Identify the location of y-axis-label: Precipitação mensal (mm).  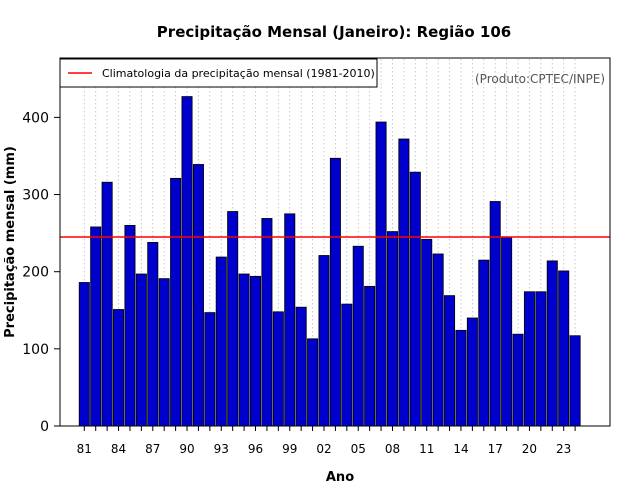
(10, 242).